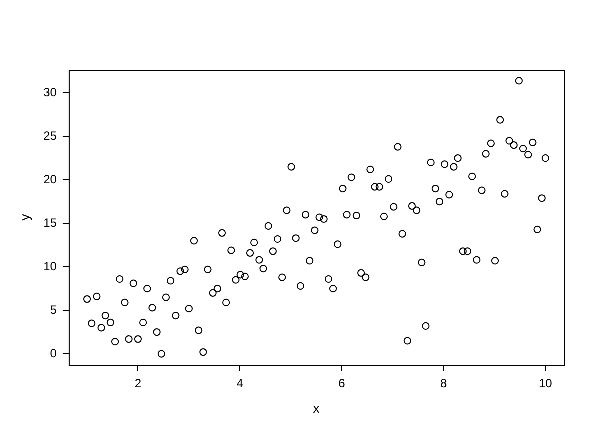 Image resolution: width=600 pixels, height=429 pixels. What do you see at coordinates (545, 383) in the screenshot?
I see `x-tick-label: 10` at bounding box center [545, 383].